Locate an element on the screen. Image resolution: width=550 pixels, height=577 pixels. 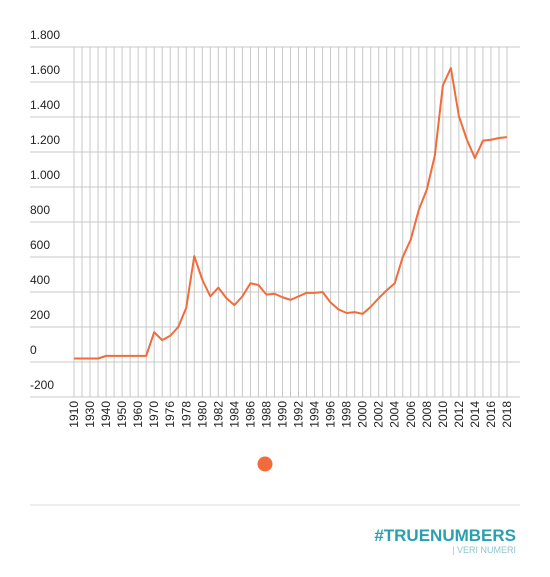
x-tick-label: 2014 is located at coordinates (475, 414).